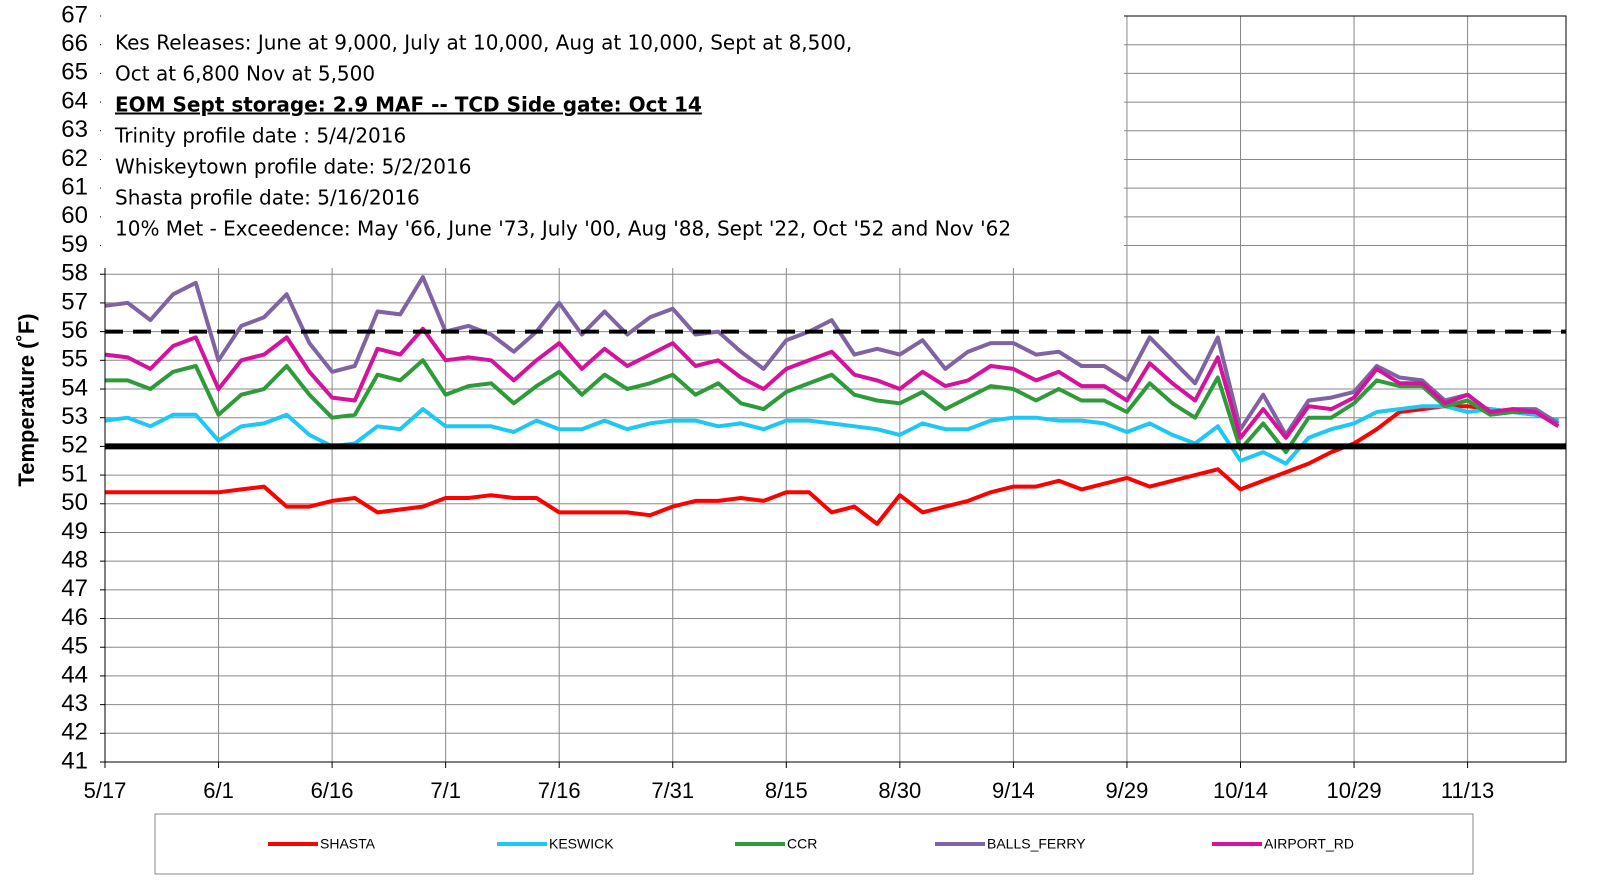 This screenshot has width=1606, height=892. I want to click on y-tick-label: 65, so click(74, 72).